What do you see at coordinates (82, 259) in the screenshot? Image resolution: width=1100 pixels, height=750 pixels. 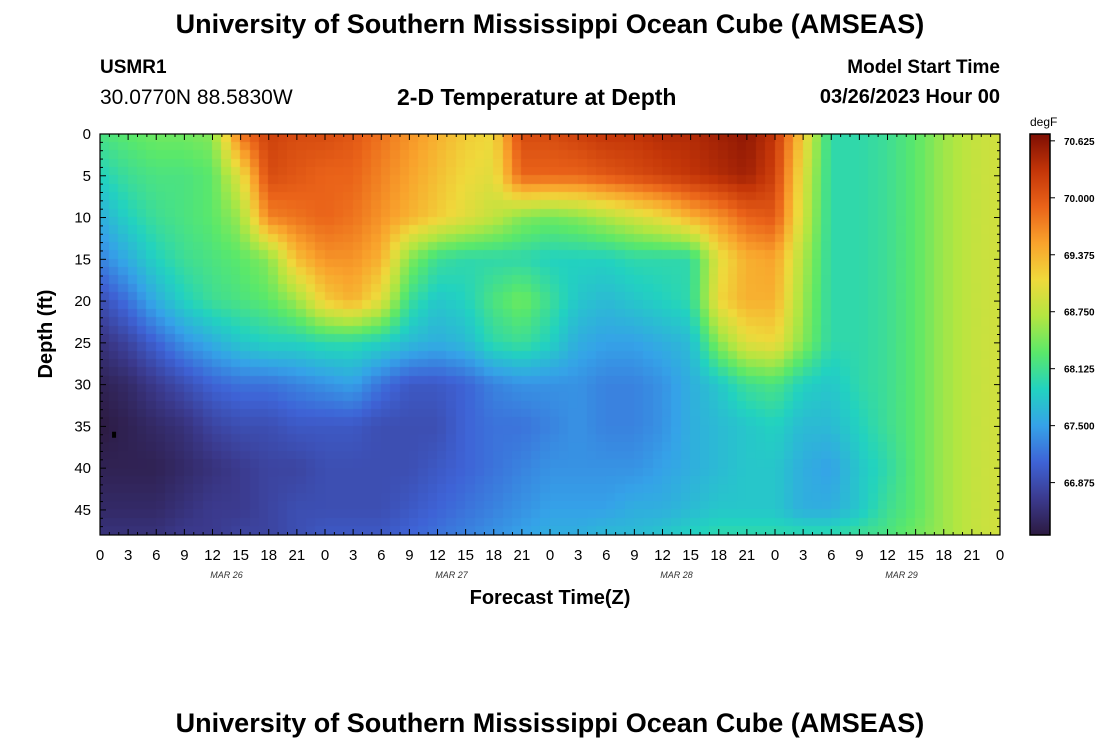 I see `y-tick-label: 15` at bounding box center [82, 259].